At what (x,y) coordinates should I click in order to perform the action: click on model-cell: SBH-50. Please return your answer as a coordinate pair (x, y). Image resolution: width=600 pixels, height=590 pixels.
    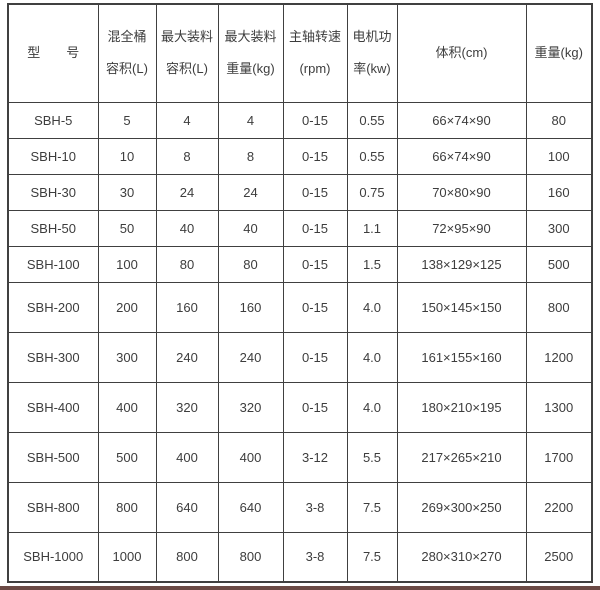
    Looking at the image, I should click on (53, 228).